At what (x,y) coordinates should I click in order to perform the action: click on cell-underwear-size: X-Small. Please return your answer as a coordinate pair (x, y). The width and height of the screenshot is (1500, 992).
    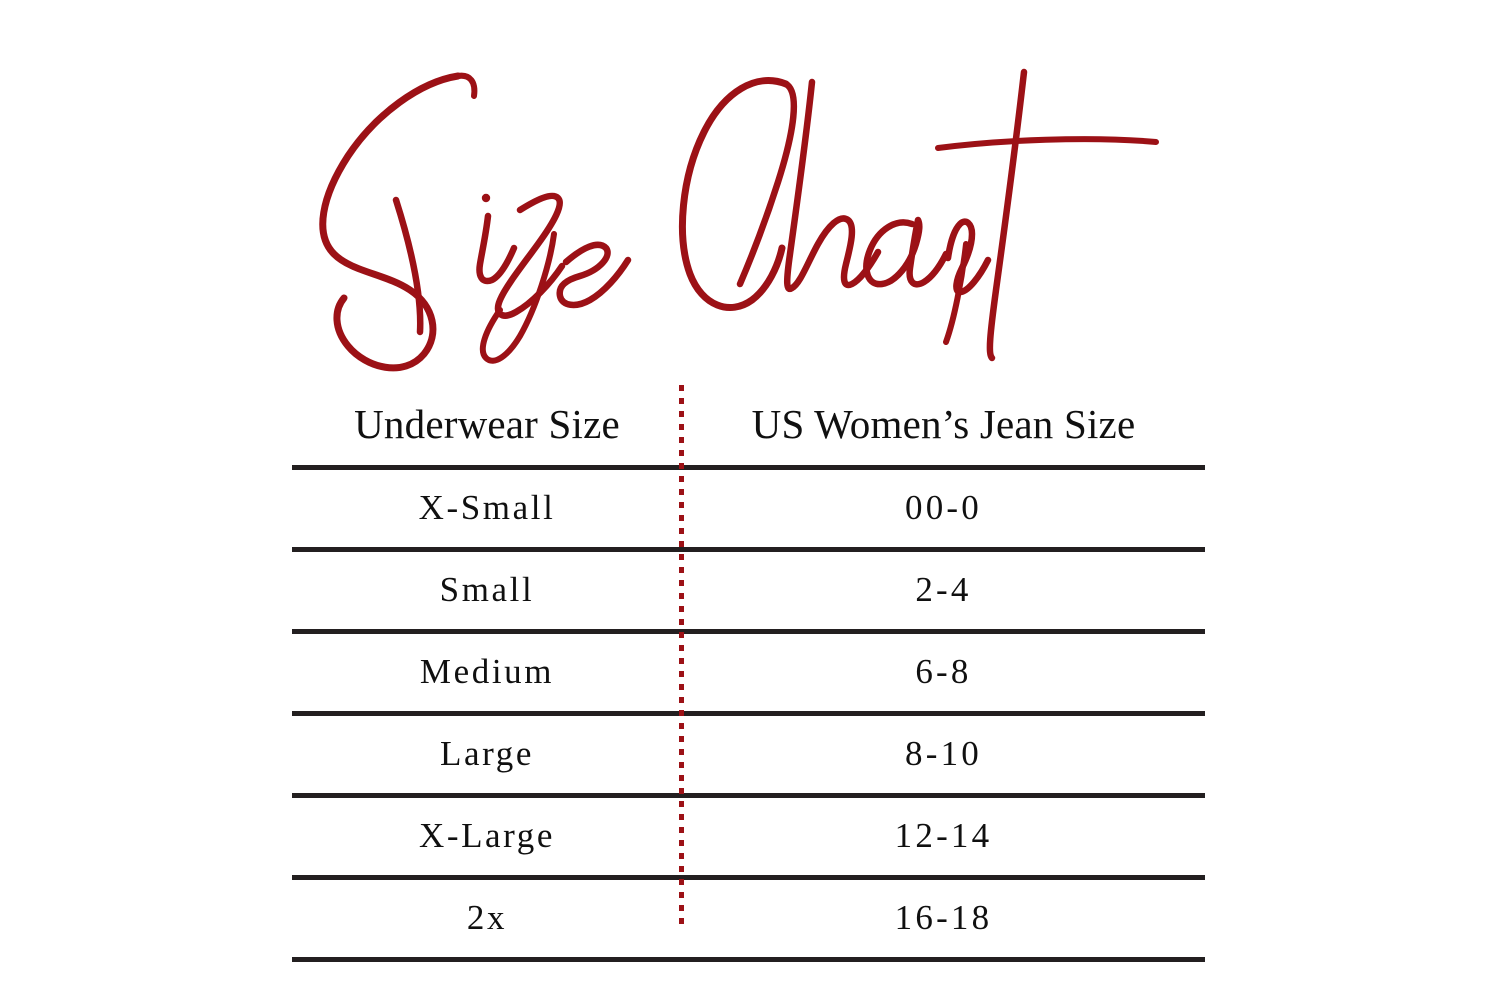
    Looking at the image, I should click on (487, 507).